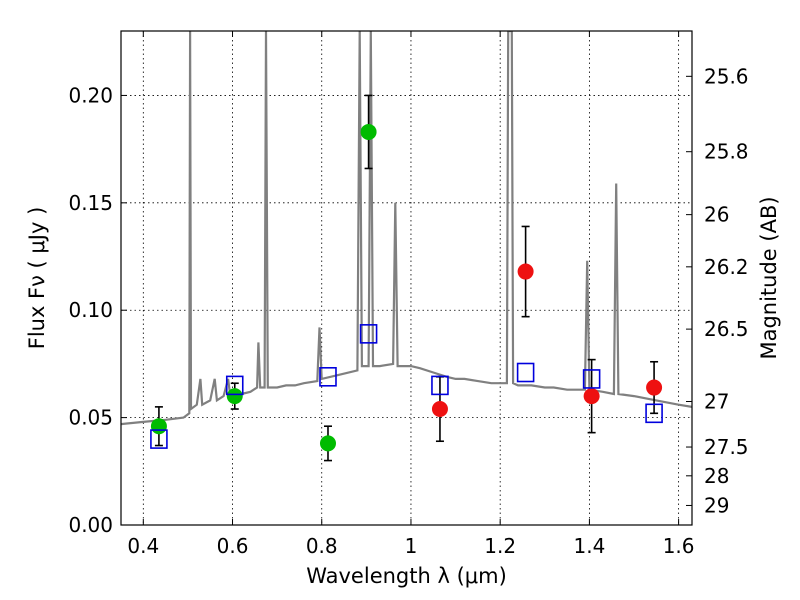  Describe the element at coordinates (500, 546) in the screenshot. I see `x-tick-label: 1.2` at that location.